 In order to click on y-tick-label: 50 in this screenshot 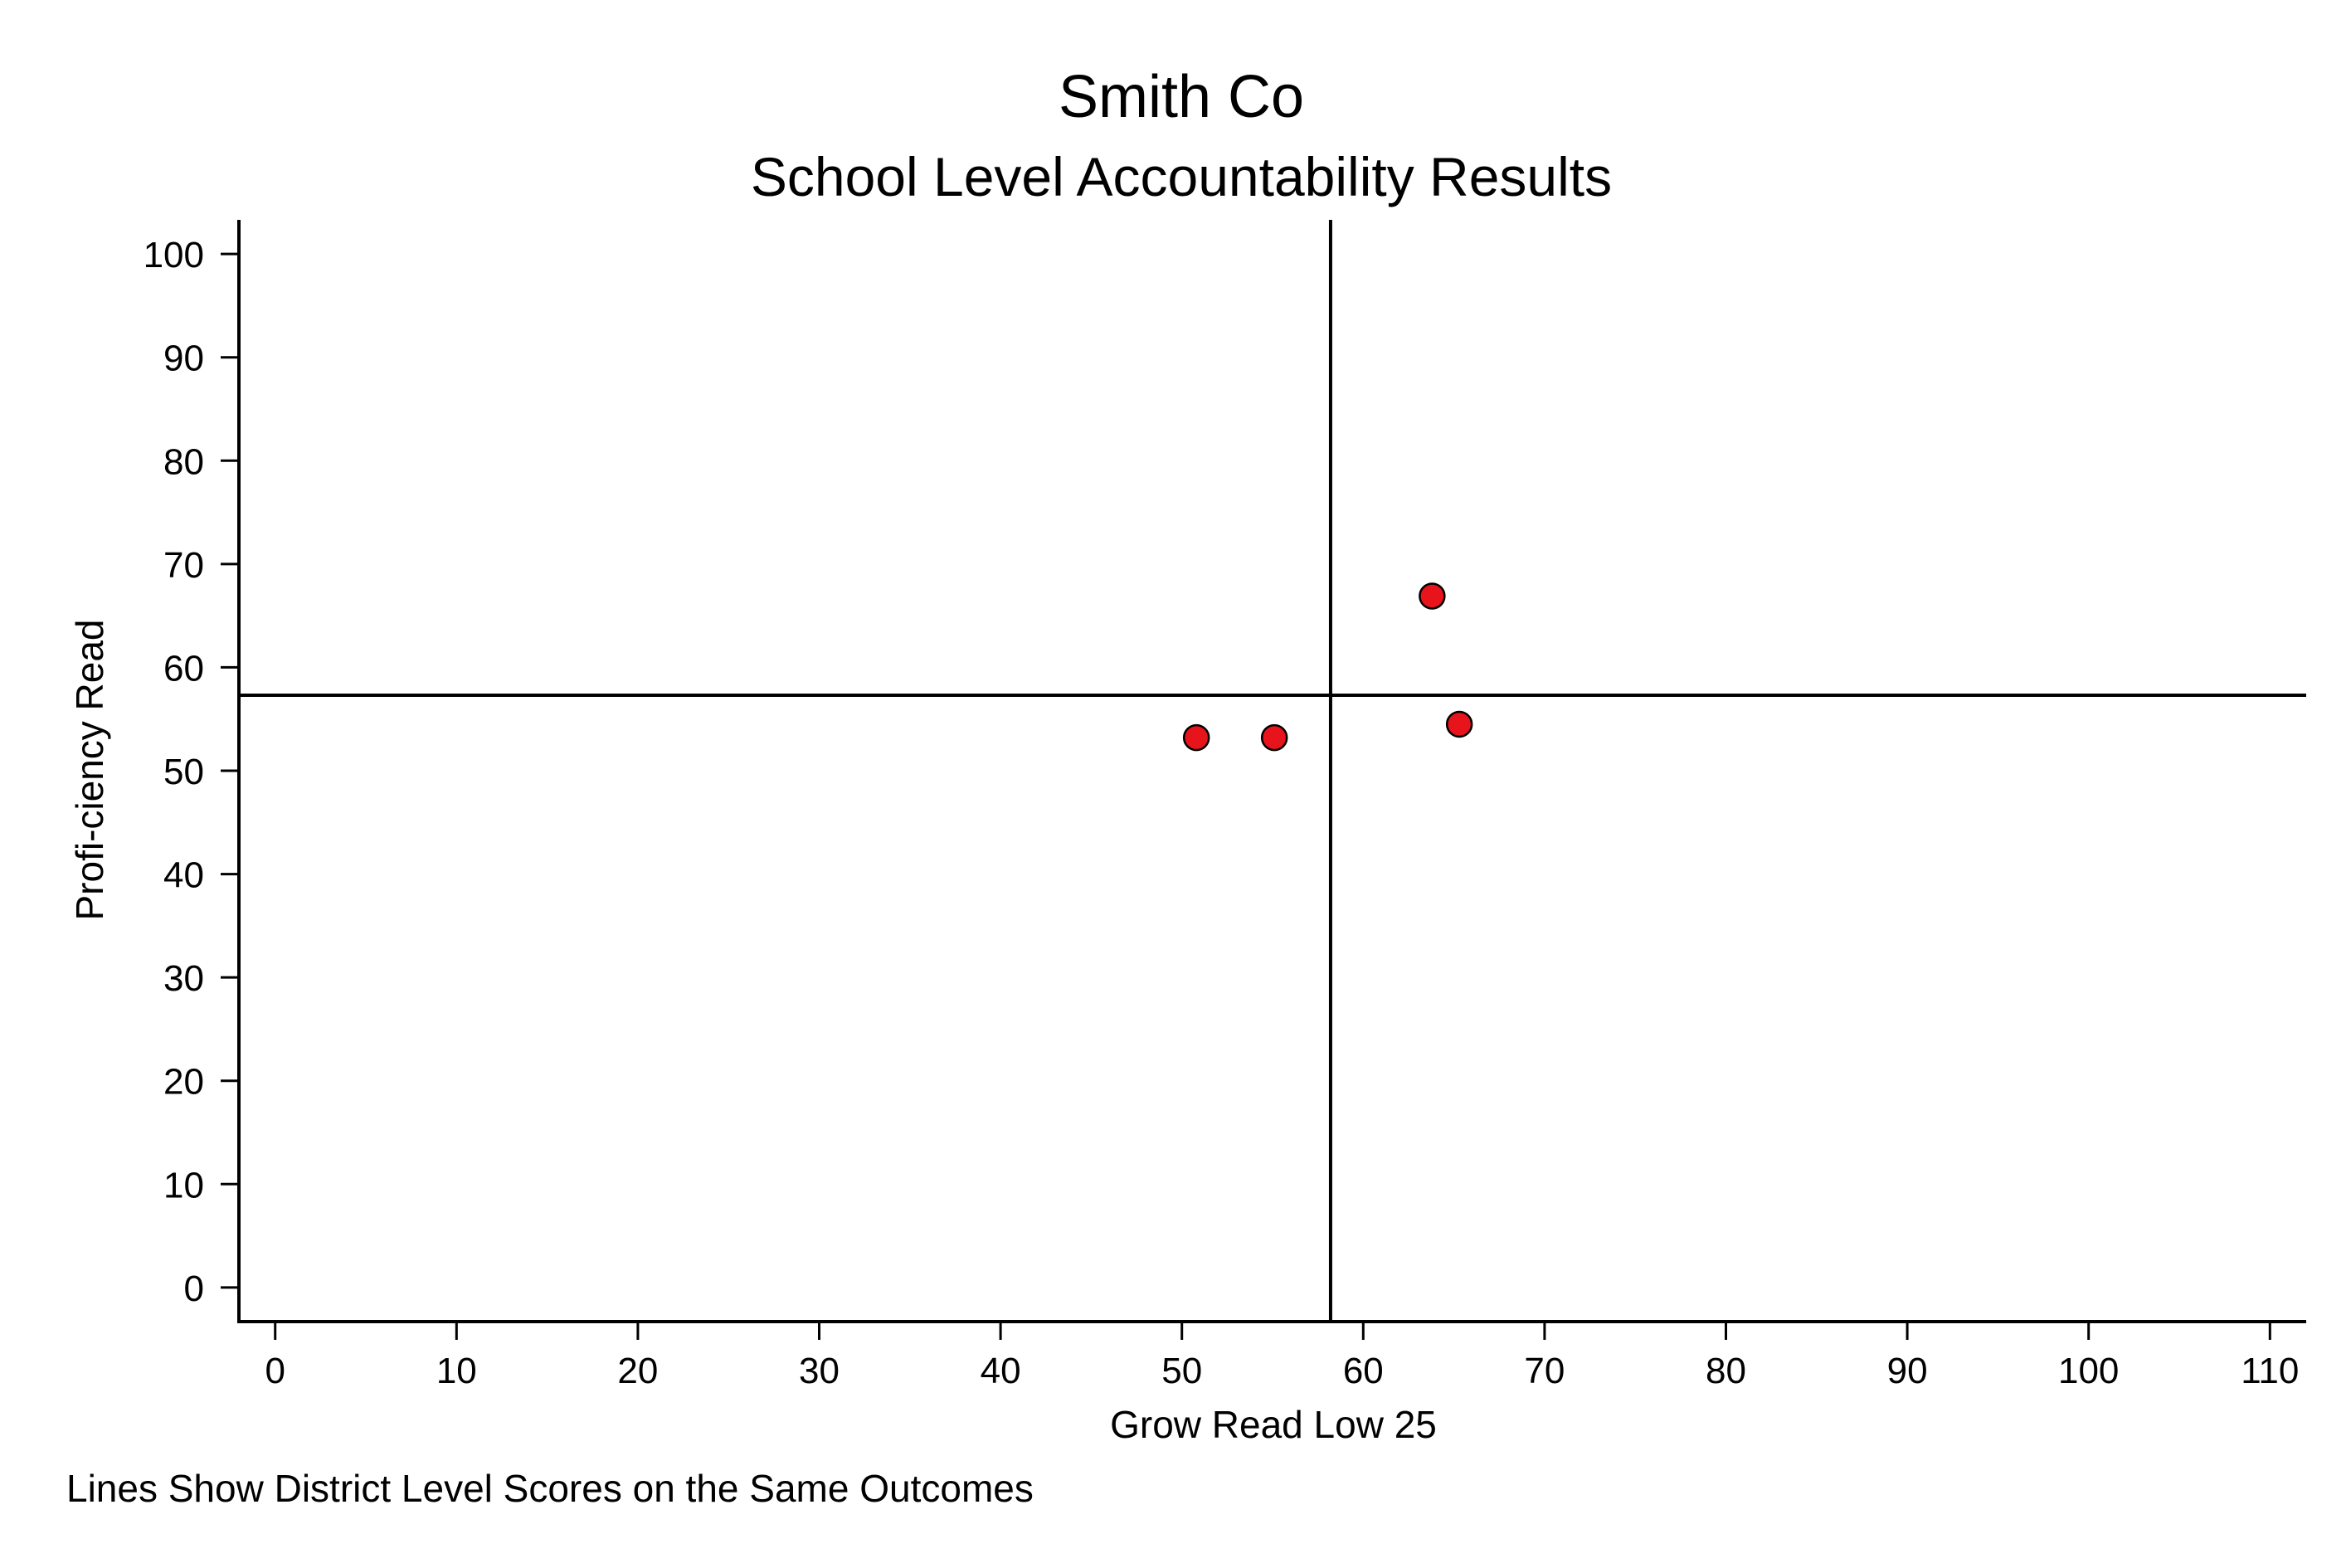, I will do `click(183, 772)`.